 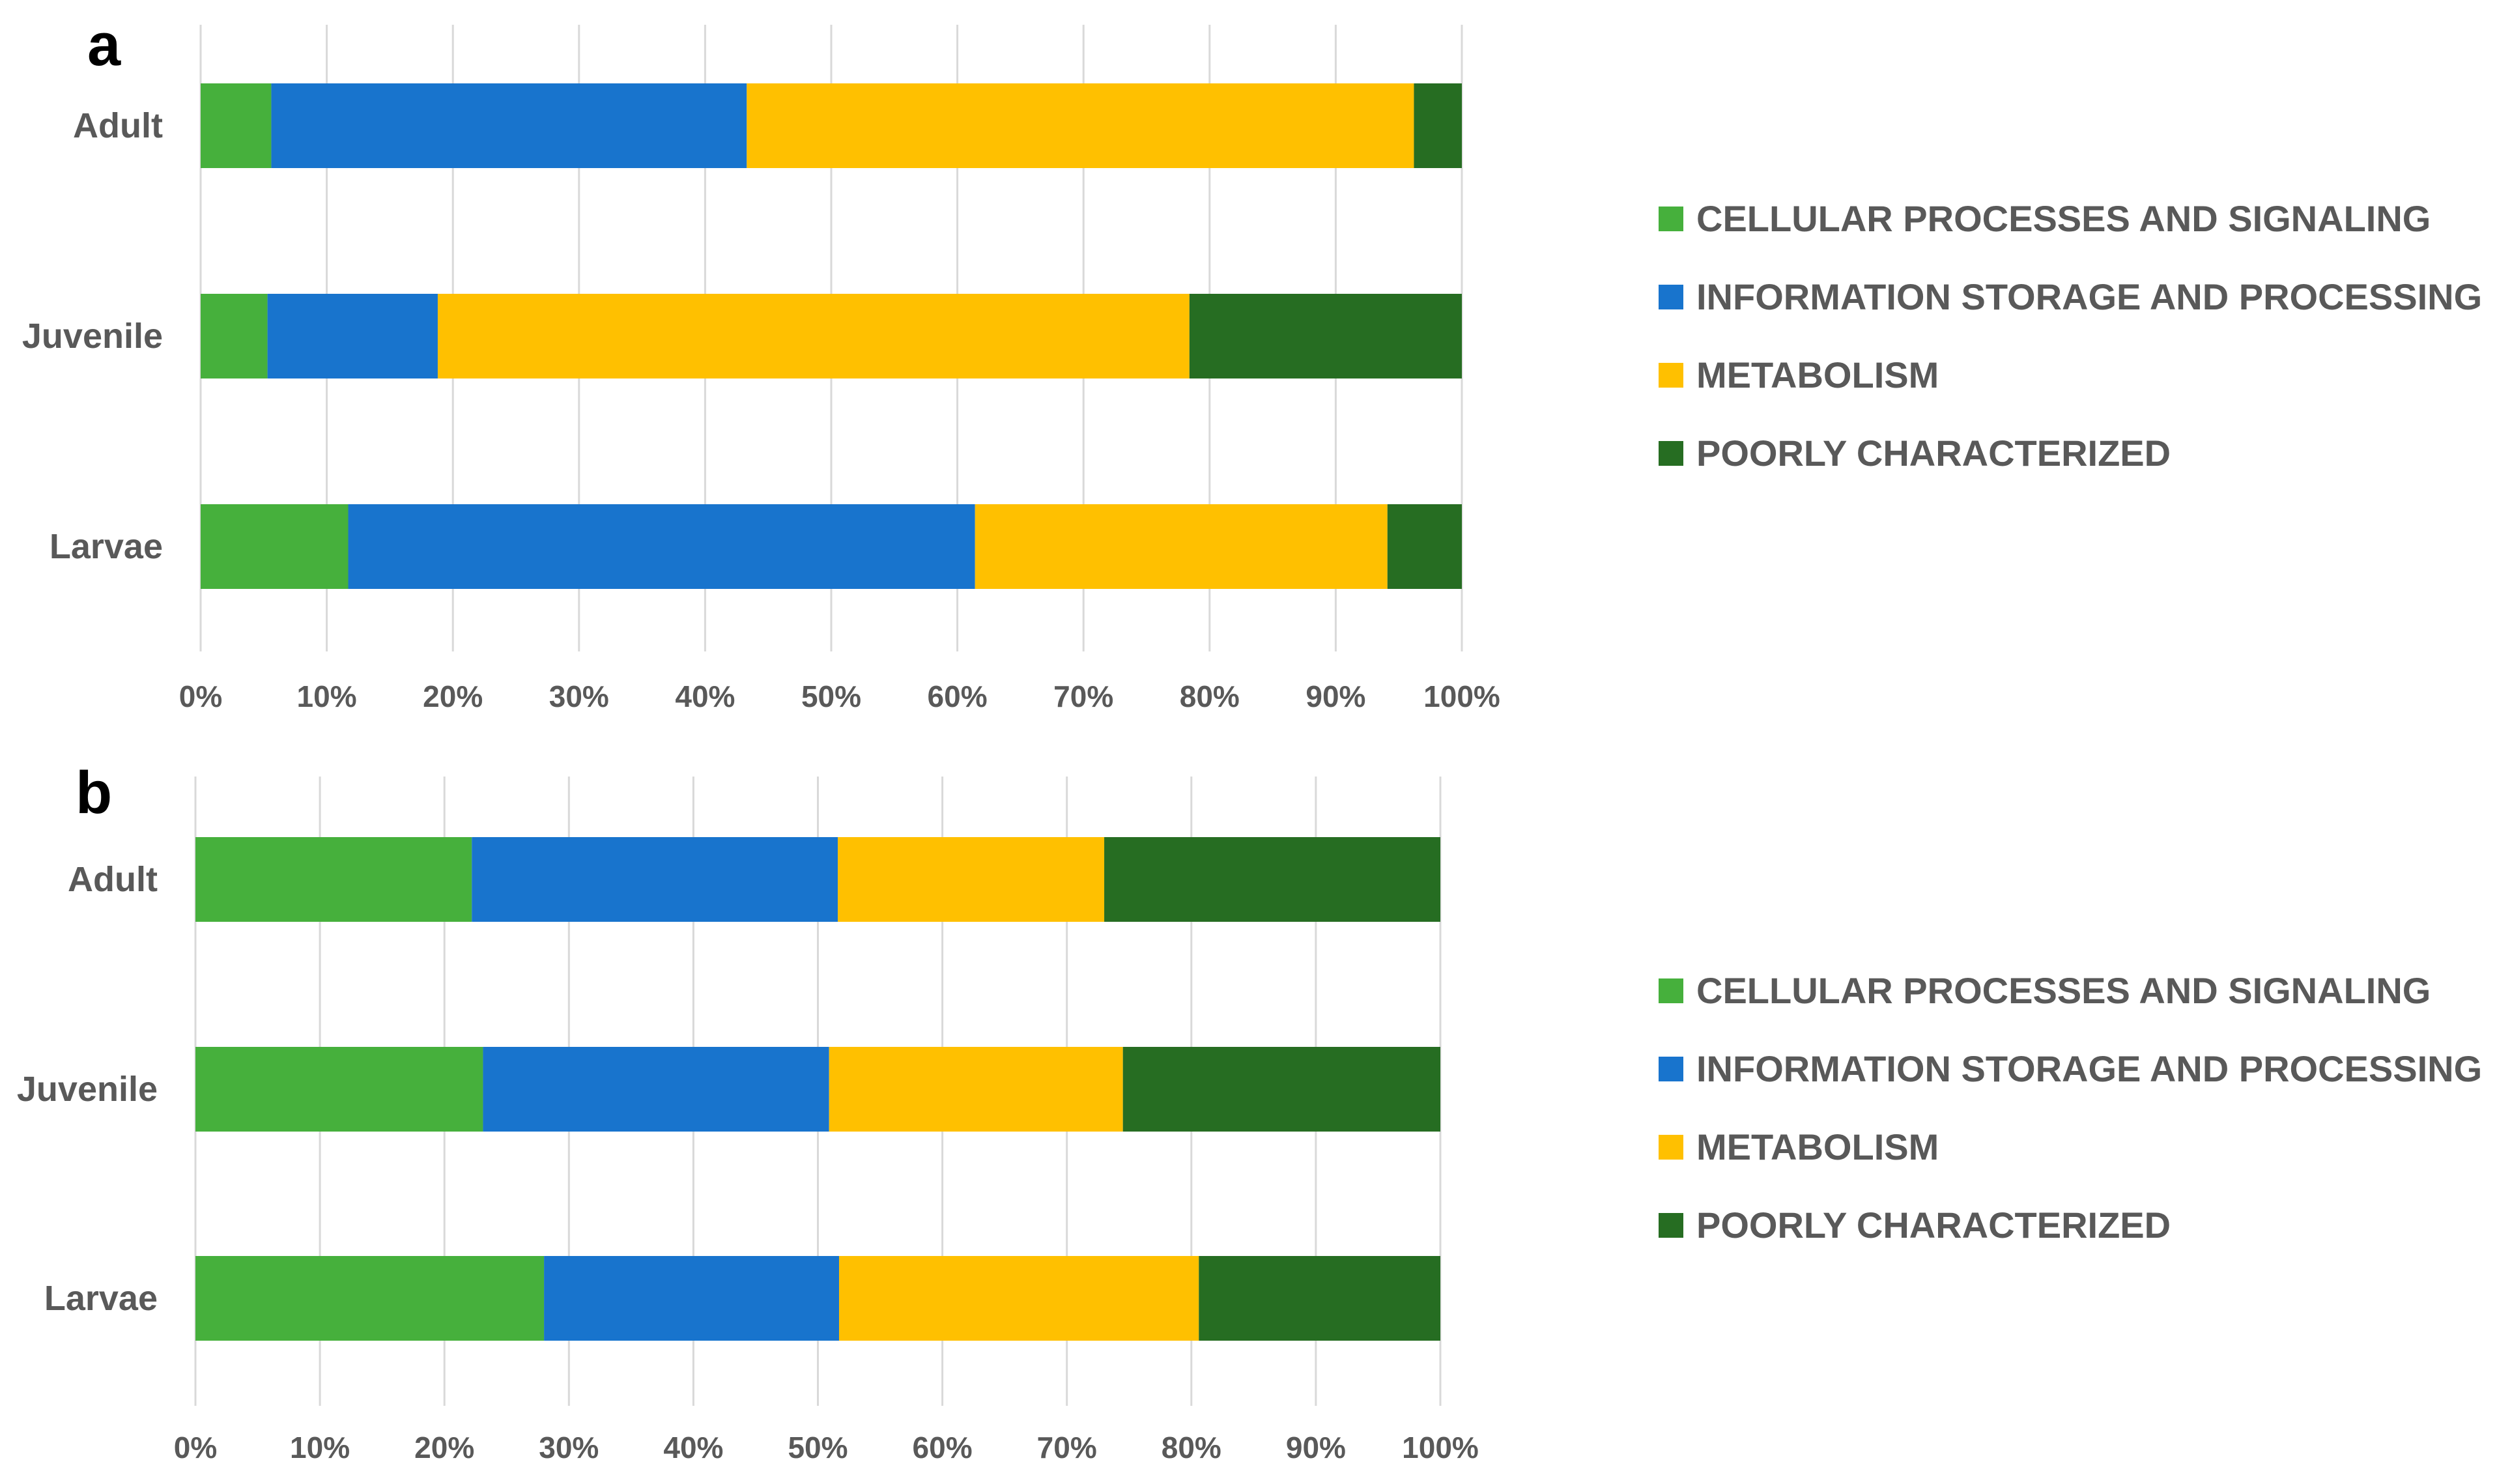 I want to click on panel-b-tick-labels: 0% 10% 20% 30% 40% 50% 60% 70% 80% 90% 100%, so click(x=826, y=1448).